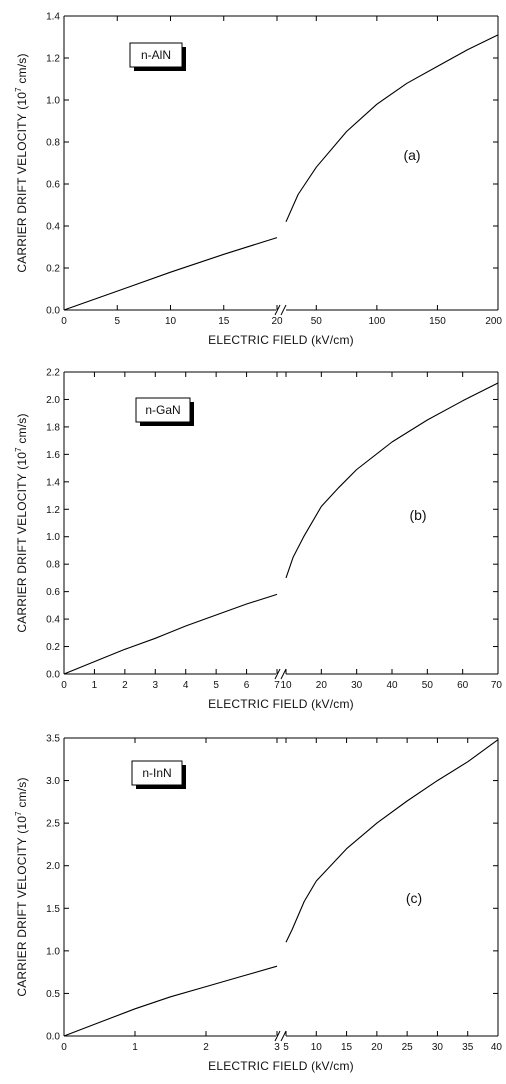 Image resolution: width=506 pixels, height=1084 pixels. What do you see at coordinates (53, 455) in the screenshot?
I see `y-tick-label: 1.6` at bounding box center [53, 455].